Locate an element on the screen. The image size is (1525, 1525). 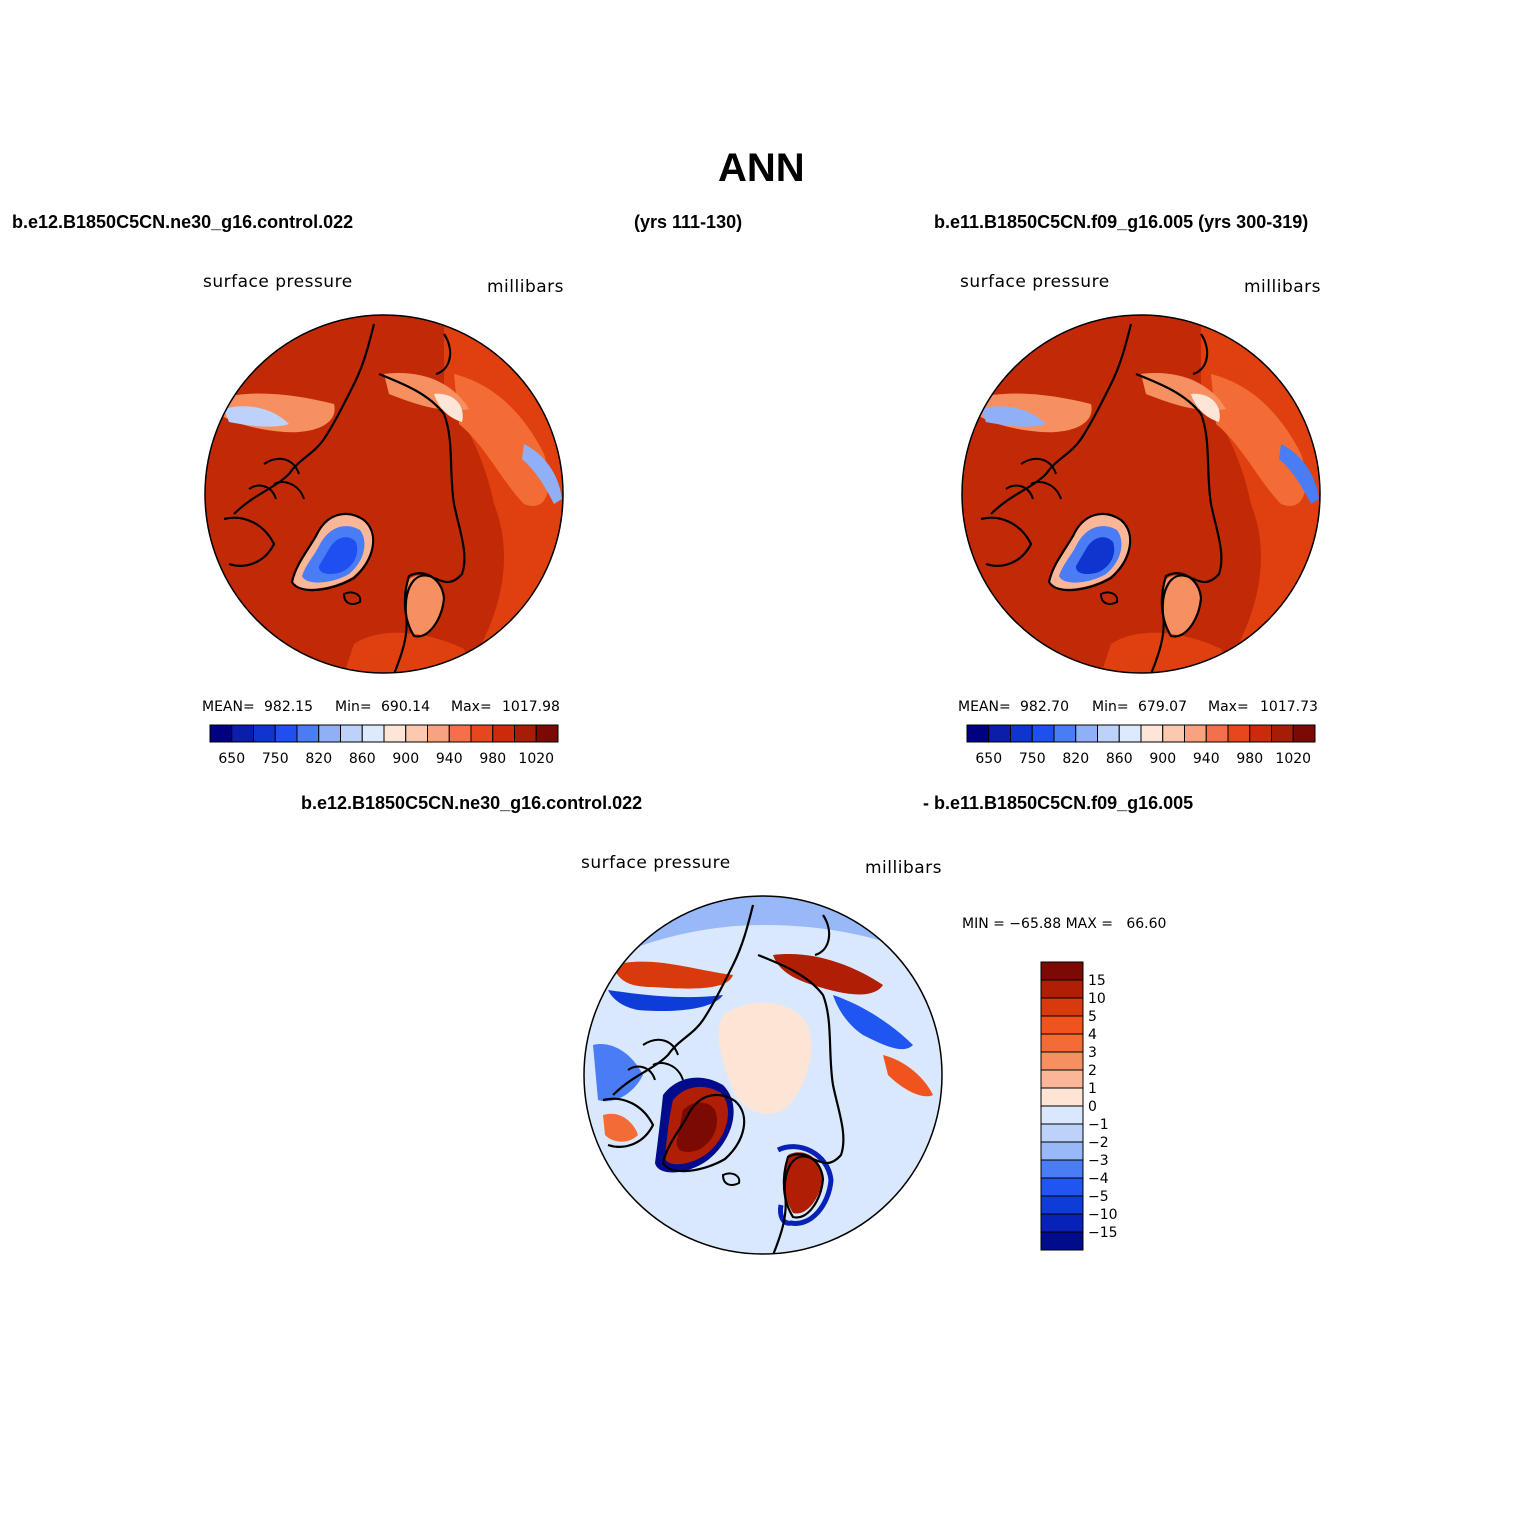
panel3-coastline-scandinavia is located at coordinates (803, 1186).